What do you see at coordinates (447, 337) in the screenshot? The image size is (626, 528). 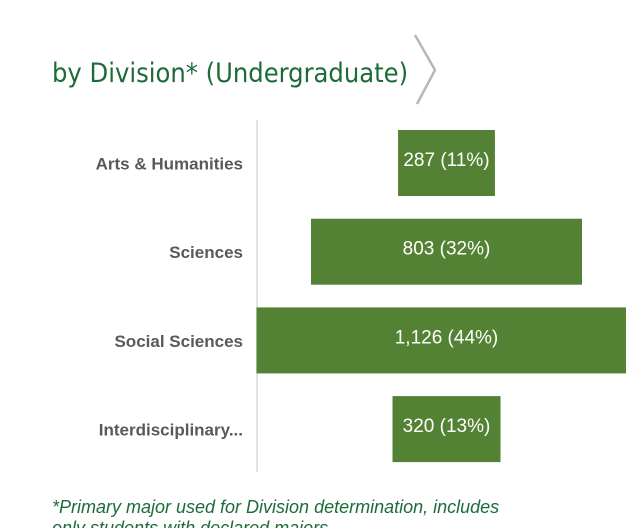 I see `value-label: 1,126 (44%)` at bounding box center [447, 337].